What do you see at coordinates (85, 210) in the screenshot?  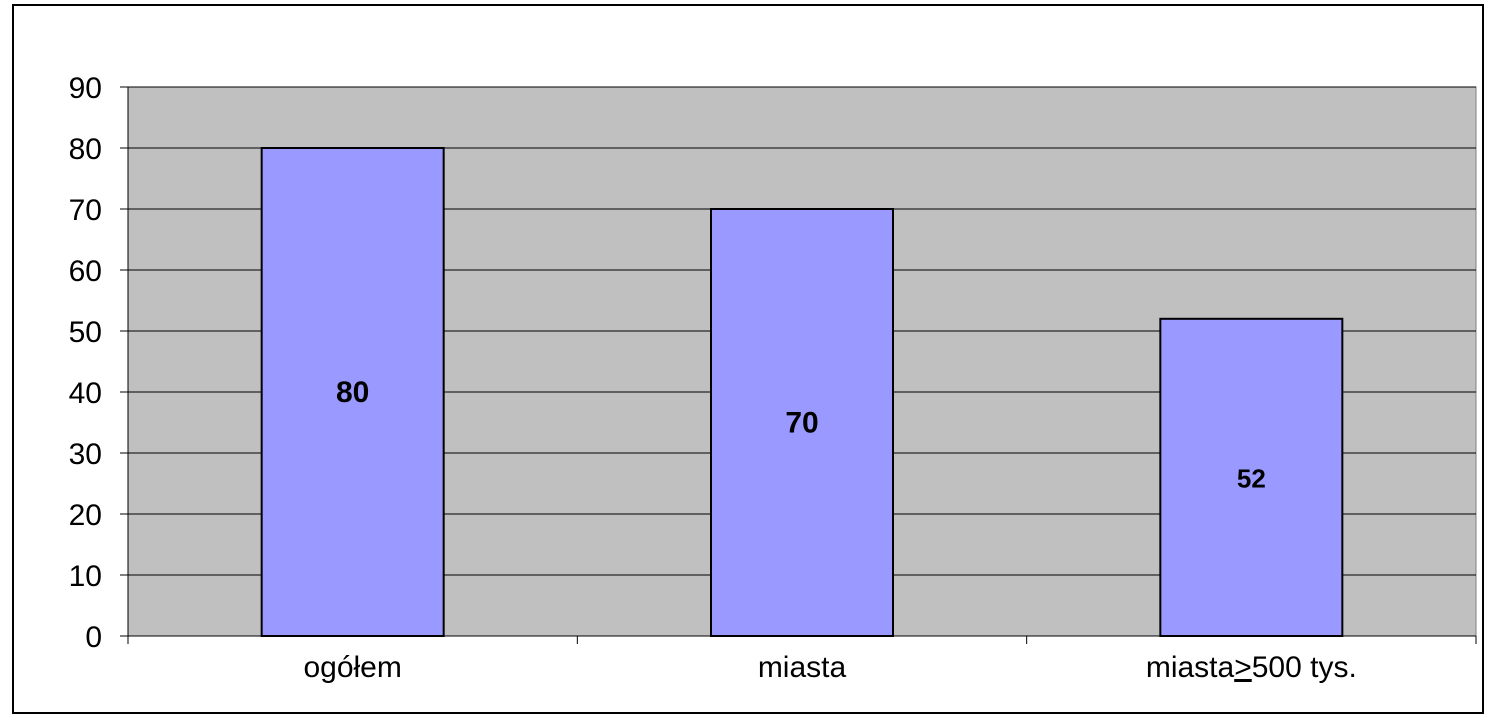 I see `y-tick-label: 70` at bounding box center [85, 210].